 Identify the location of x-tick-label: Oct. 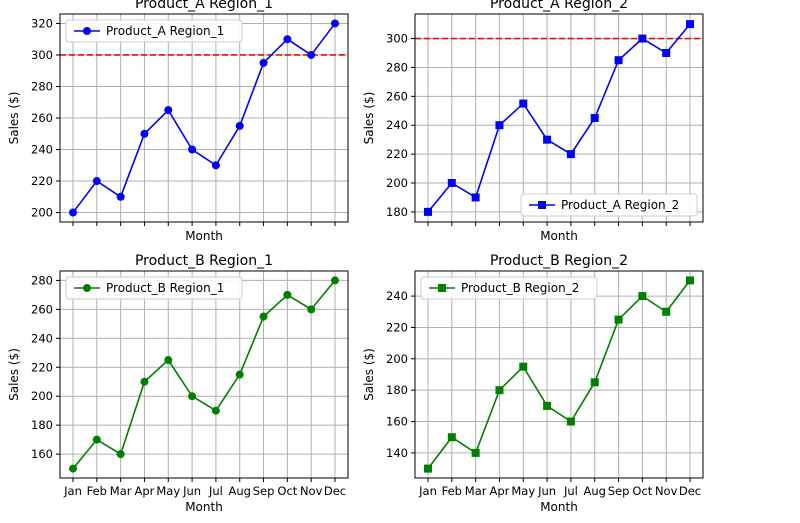
(642, 491).